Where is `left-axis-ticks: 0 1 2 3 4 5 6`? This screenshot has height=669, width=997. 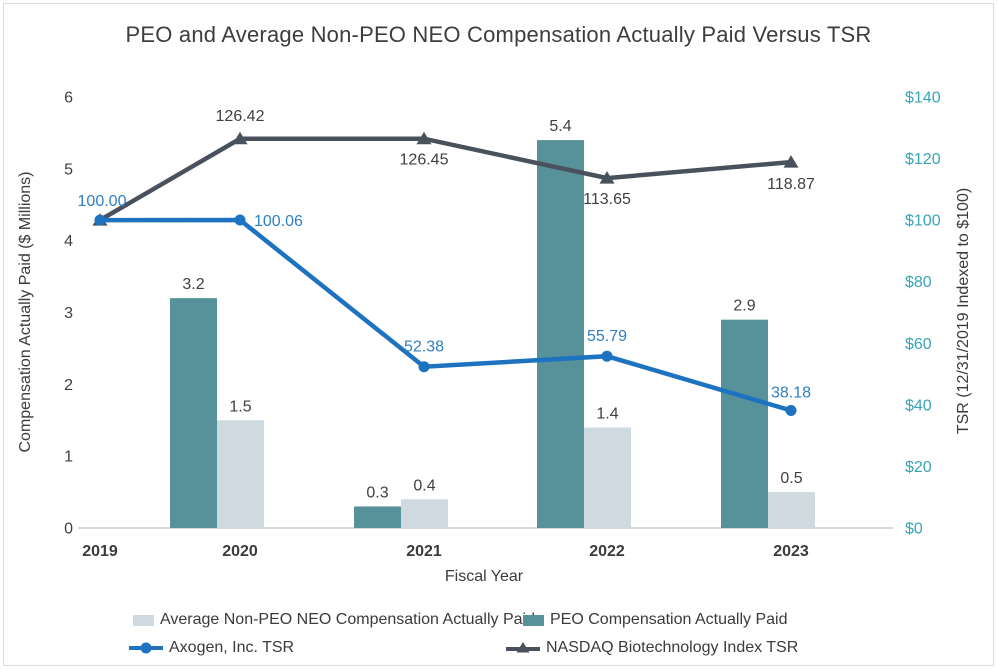 left-axis-ticks: 0 1 2 3 4 5 6 is located at coordinates (68, 314).